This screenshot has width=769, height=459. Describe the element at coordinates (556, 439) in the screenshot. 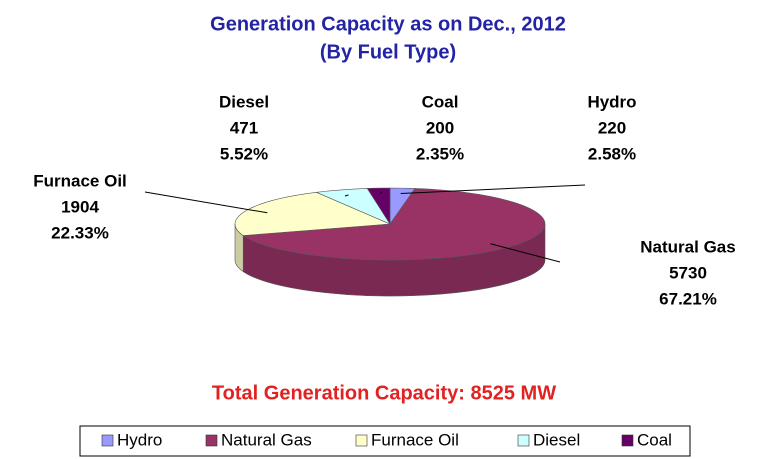

I see `legend-label: Diesel` at that location.